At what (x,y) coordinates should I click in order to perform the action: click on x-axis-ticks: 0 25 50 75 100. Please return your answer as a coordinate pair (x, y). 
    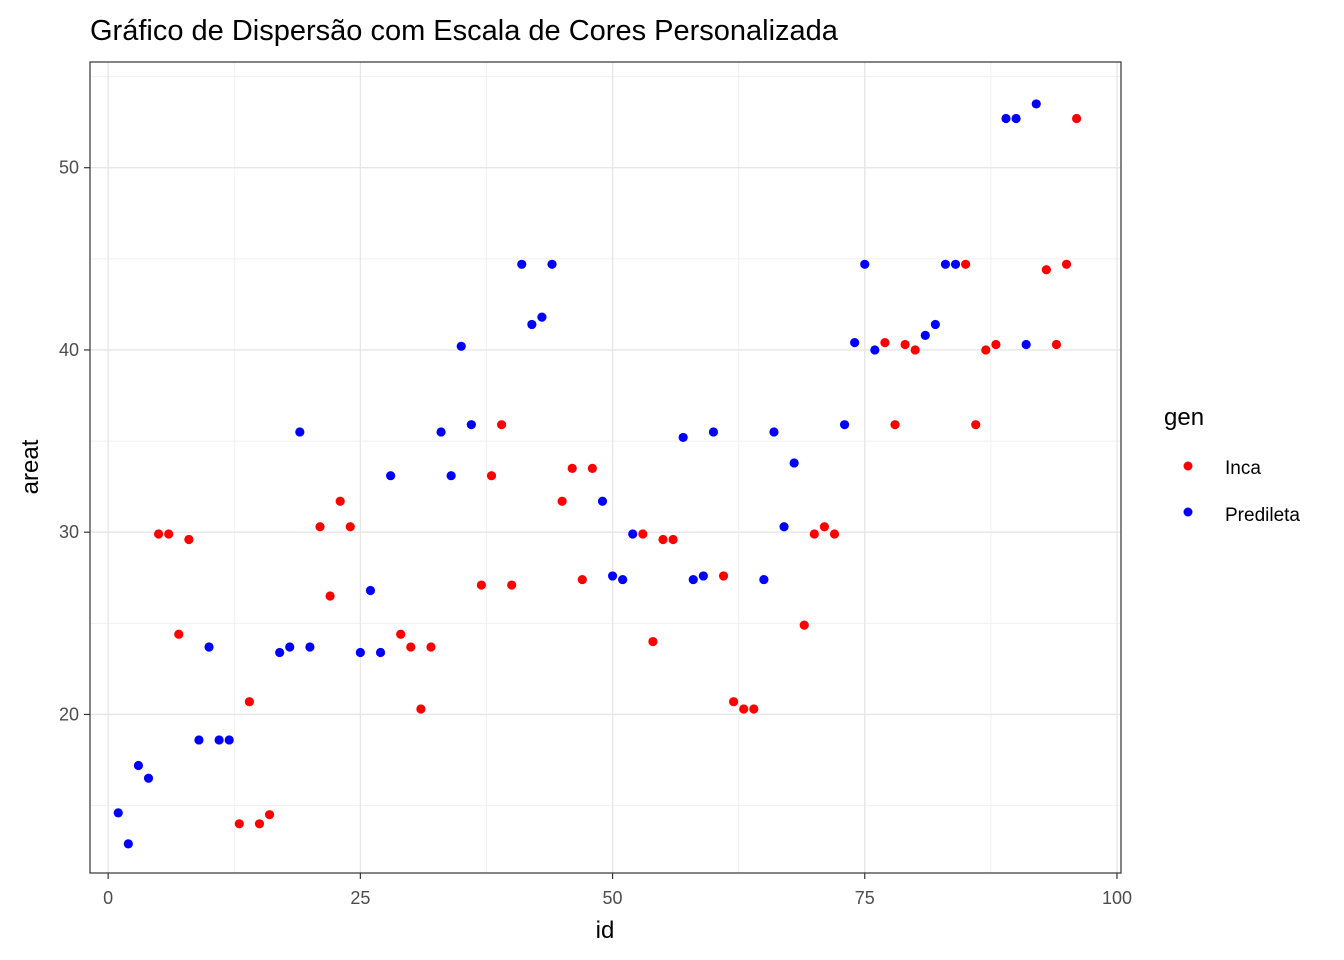
    Looking at the image, I should click on (617, 890).